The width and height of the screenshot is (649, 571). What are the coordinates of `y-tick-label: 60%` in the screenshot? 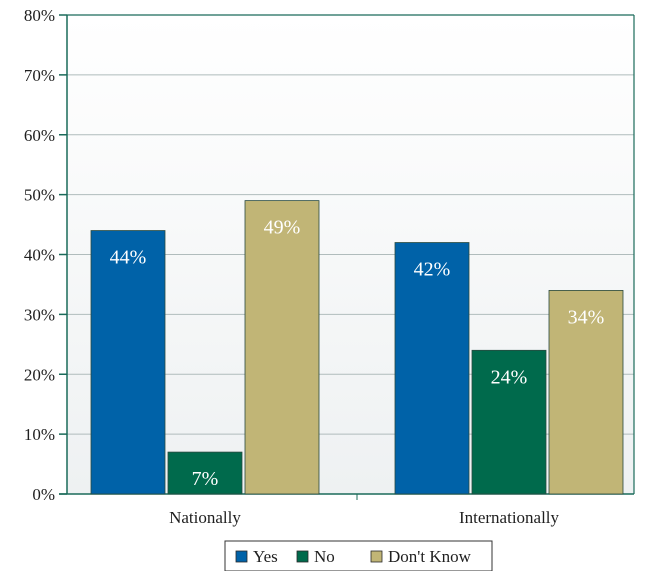 It's located at (39, 135).